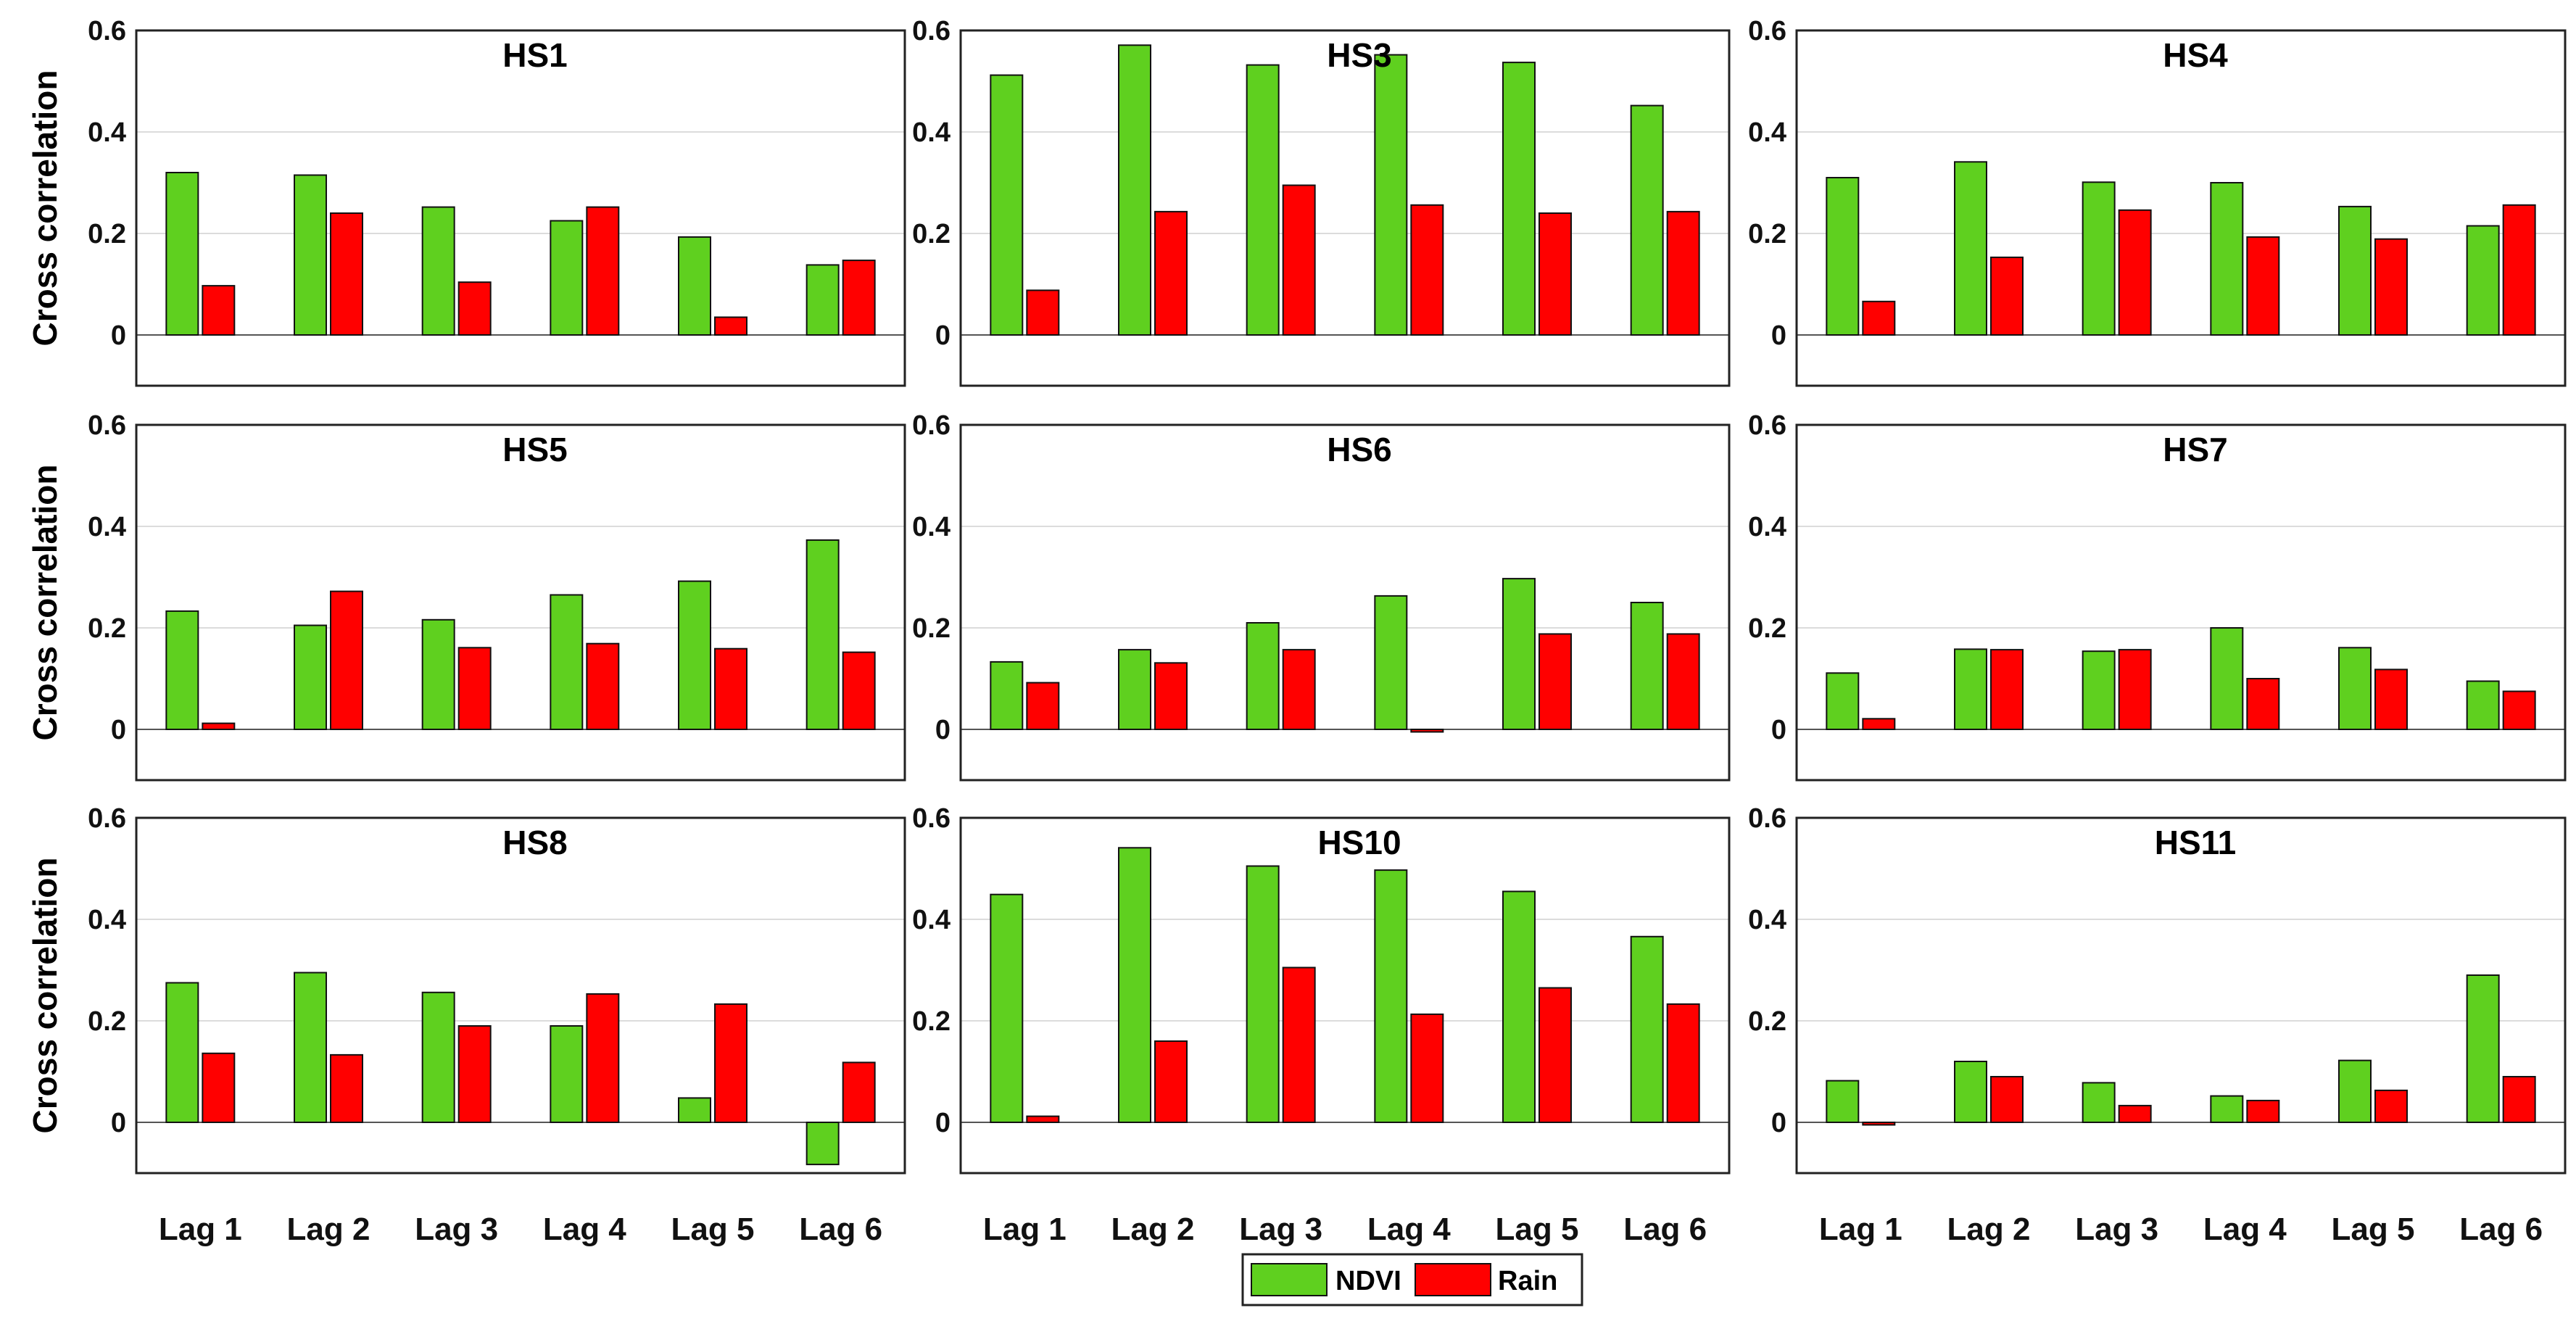  What do you see at coordinates (1368, 1281) in the screenshot?
I see `legend-label-ndvi: NDVI` at bounding box center [1368, 1281].